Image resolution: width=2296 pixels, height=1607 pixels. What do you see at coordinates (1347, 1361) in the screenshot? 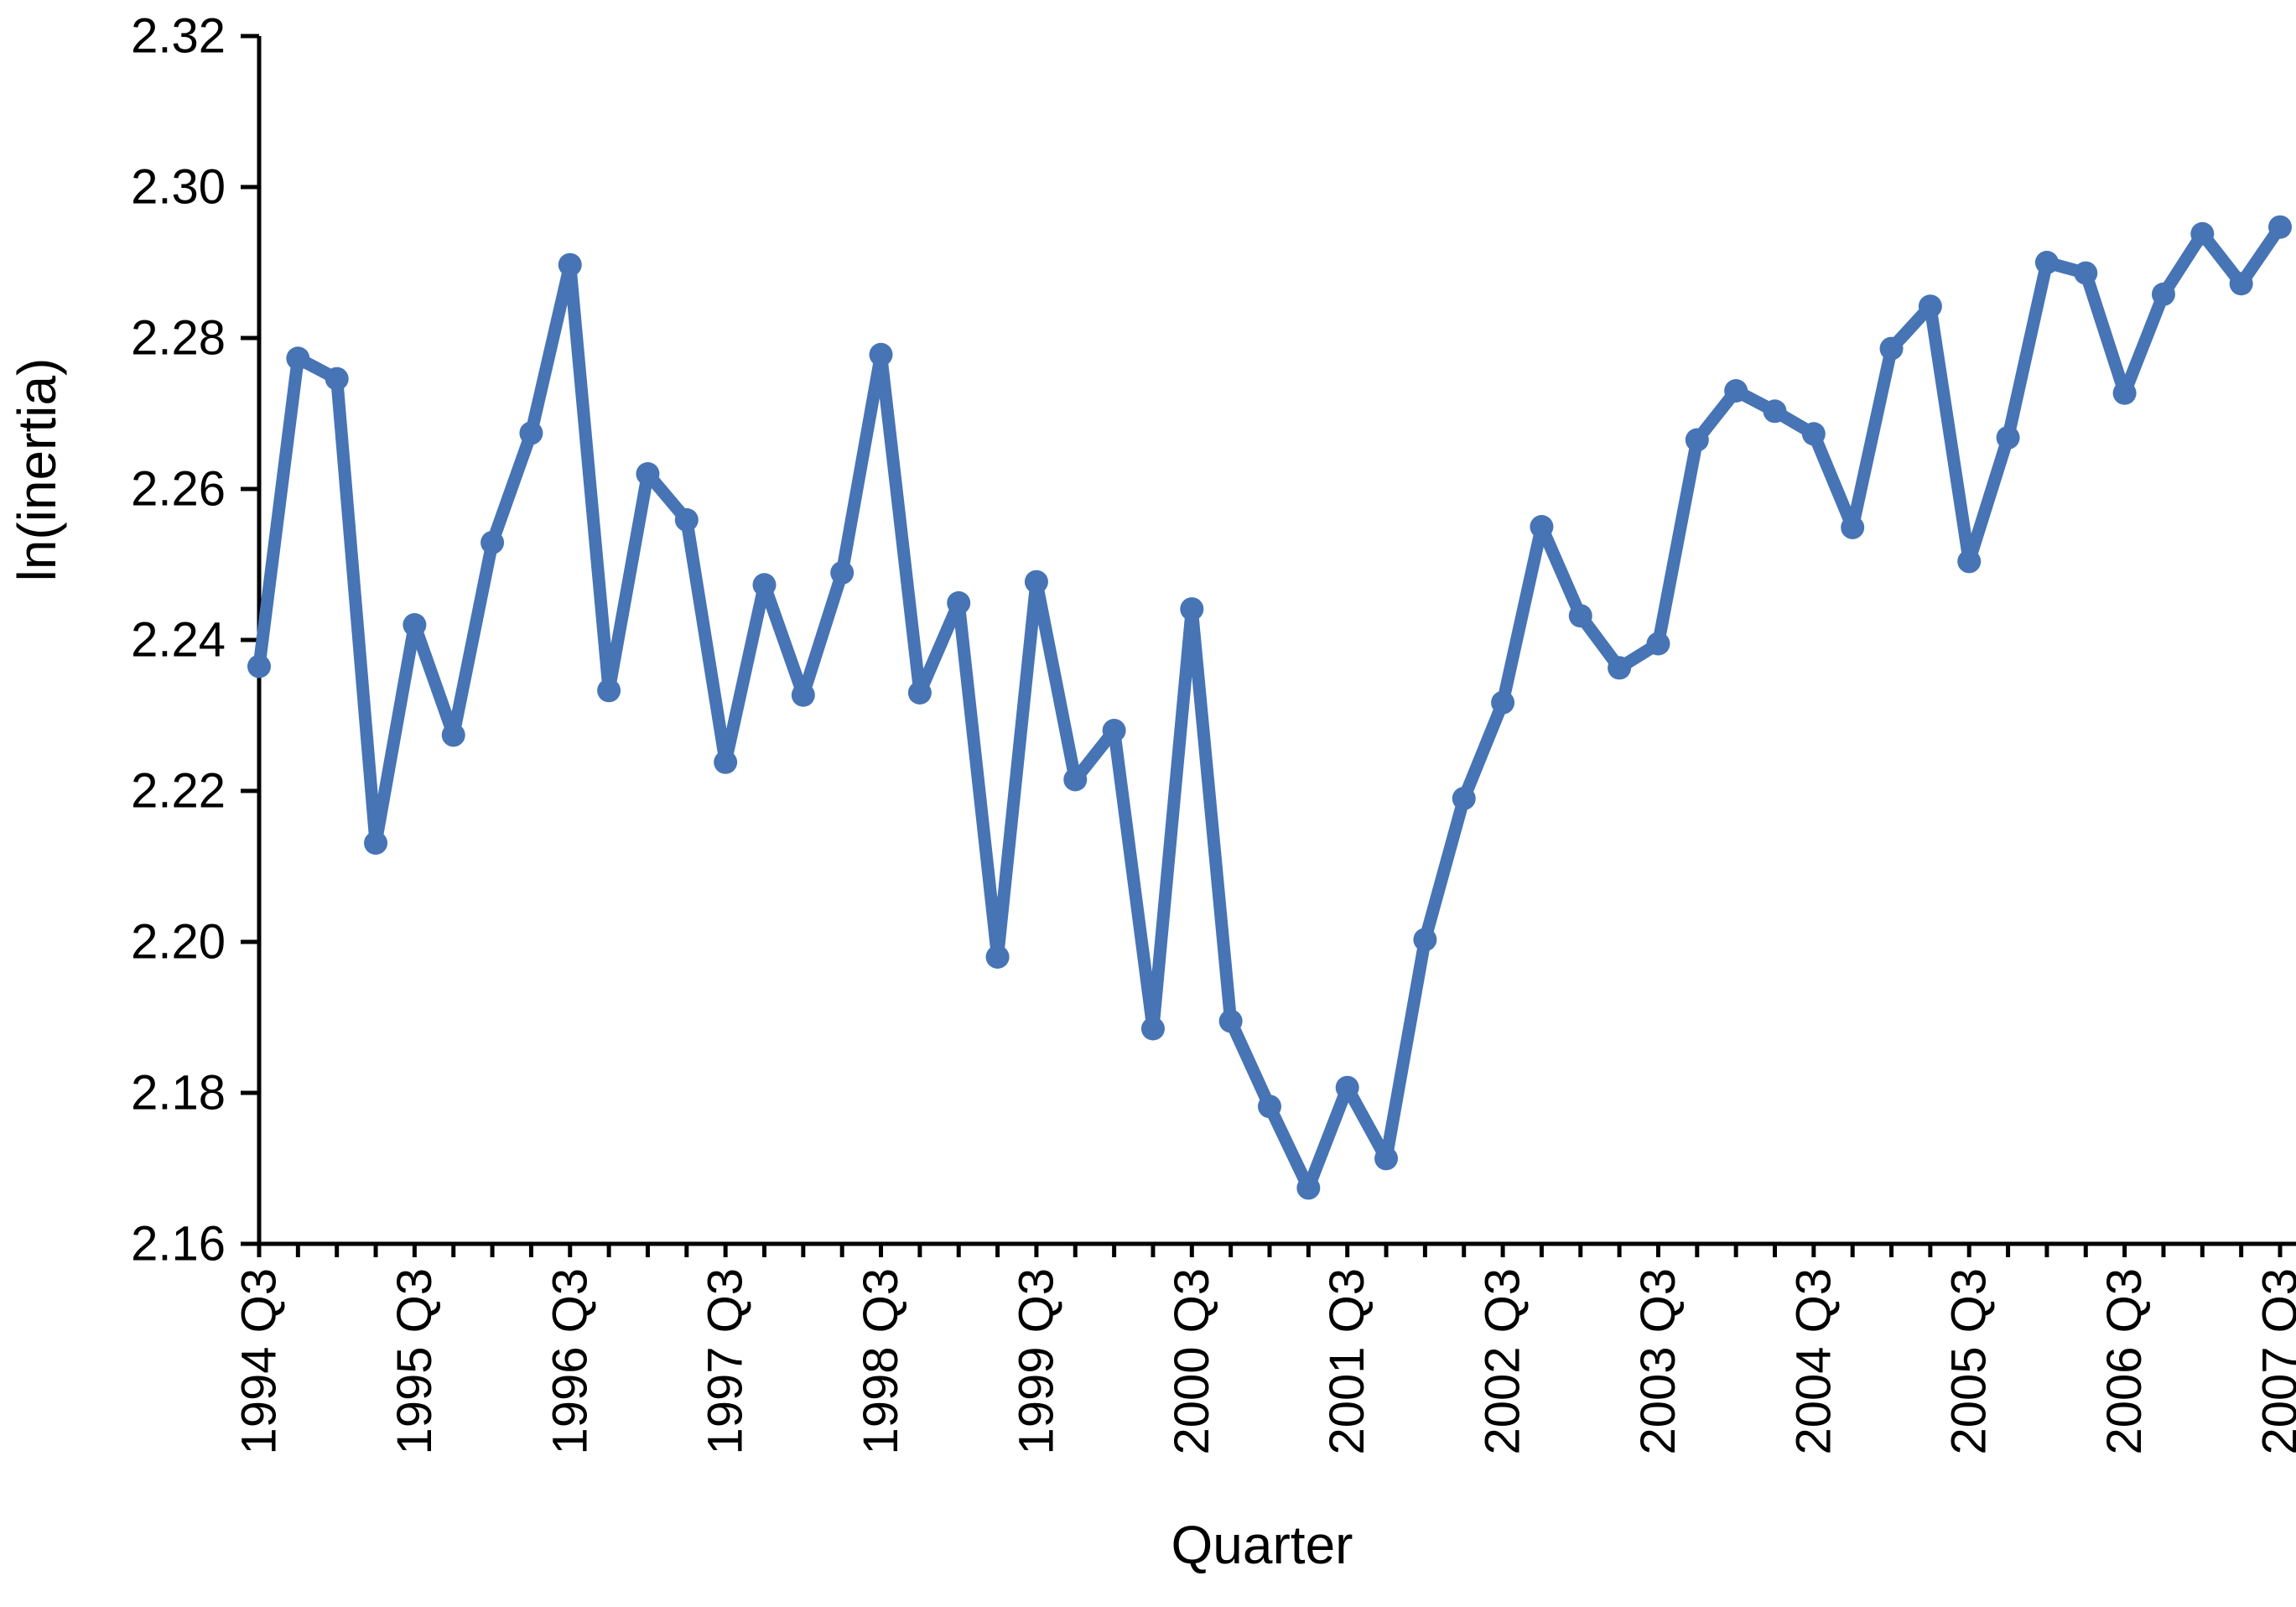
I see `x-tick-label: 2001 Q3` at bounding box center [1347, 1361].